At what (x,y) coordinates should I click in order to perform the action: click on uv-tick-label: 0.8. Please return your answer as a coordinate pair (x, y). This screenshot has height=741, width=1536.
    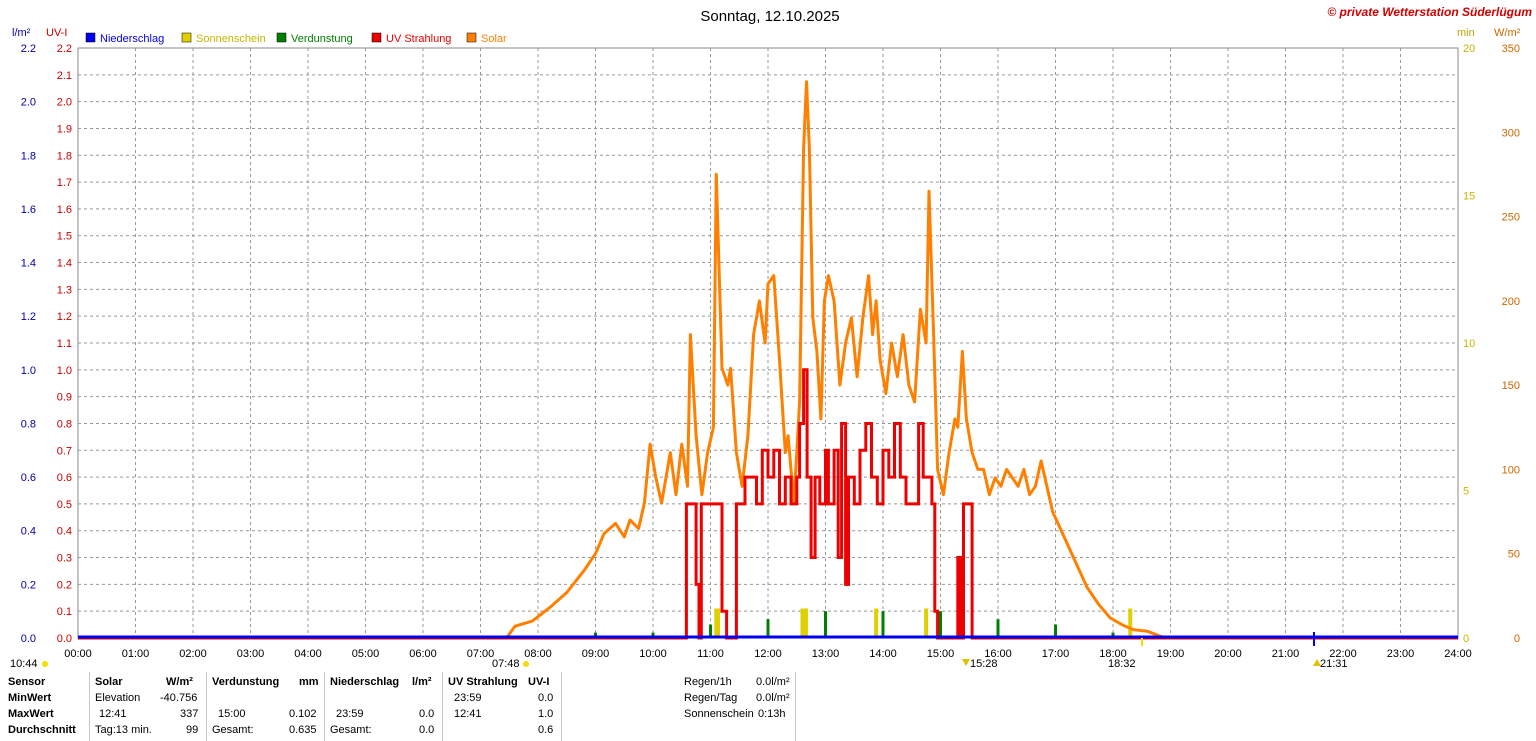
    Looking at the image, I should click on (64, 424).